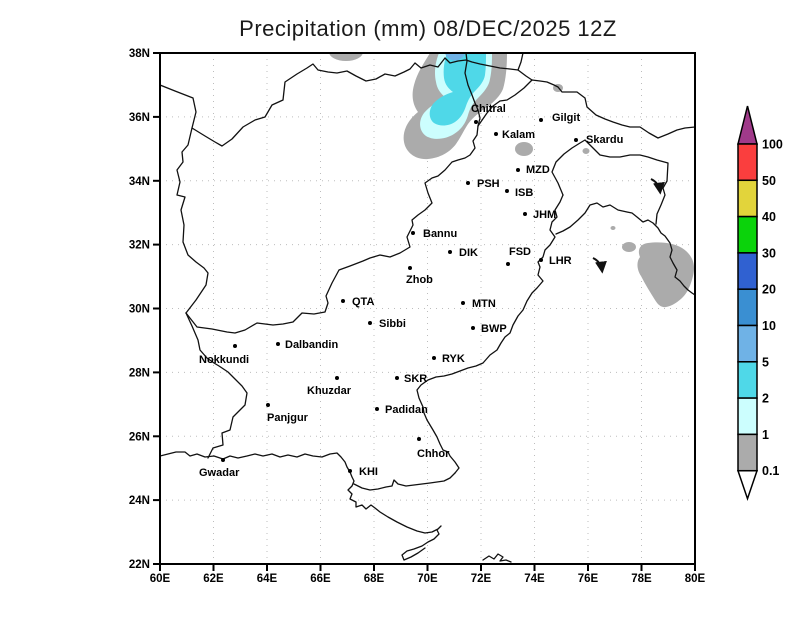  I want to click on precip-region-ladakh-small-0.1-1, so click(629, 247).